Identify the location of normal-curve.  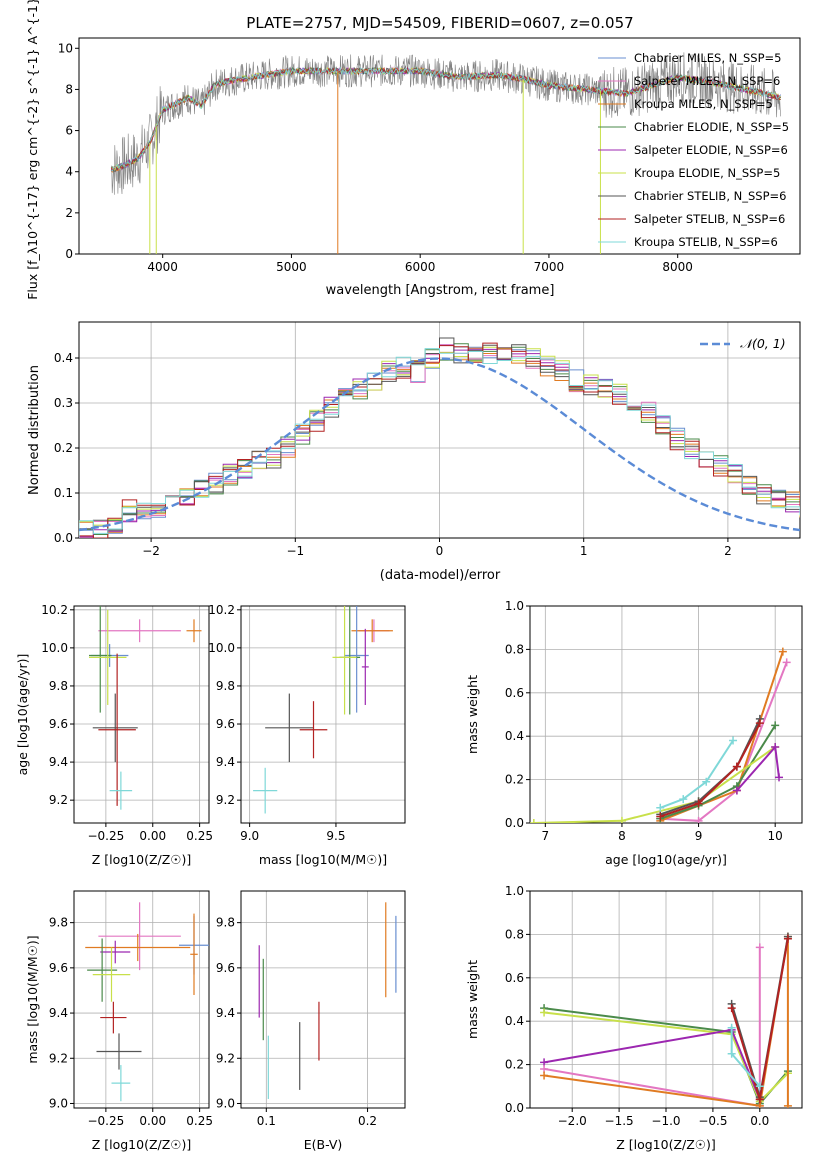
(439, 444).